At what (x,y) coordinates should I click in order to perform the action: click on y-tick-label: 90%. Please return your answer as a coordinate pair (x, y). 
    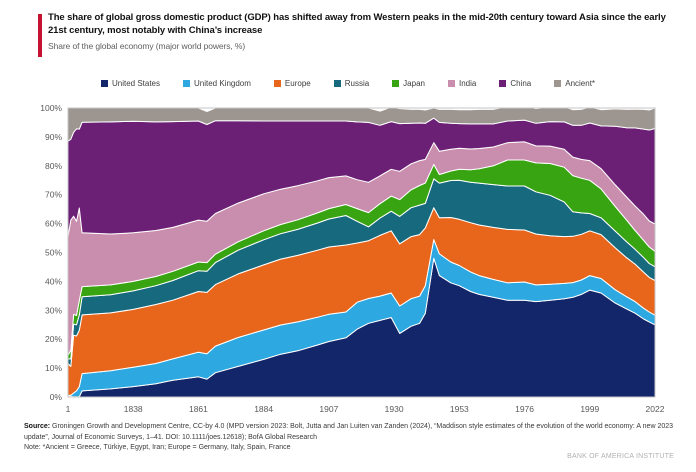
    Looking at the image, I should click on (53, 137).